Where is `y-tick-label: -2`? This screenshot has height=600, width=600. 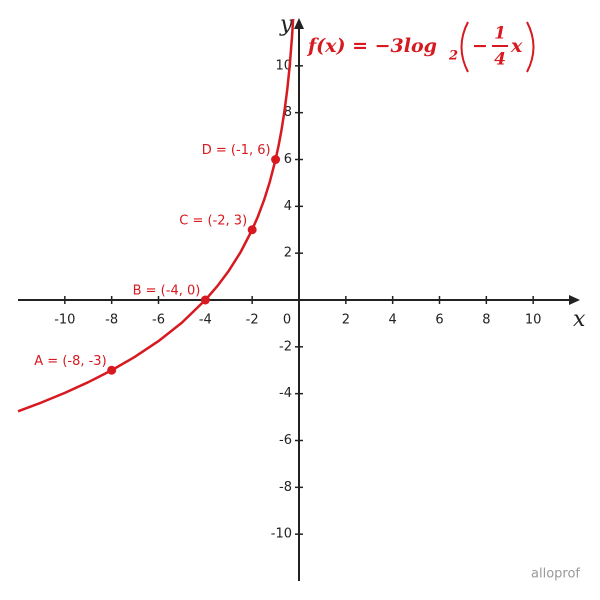
y-tick-label: -2 is located at coordinates (285, 346).